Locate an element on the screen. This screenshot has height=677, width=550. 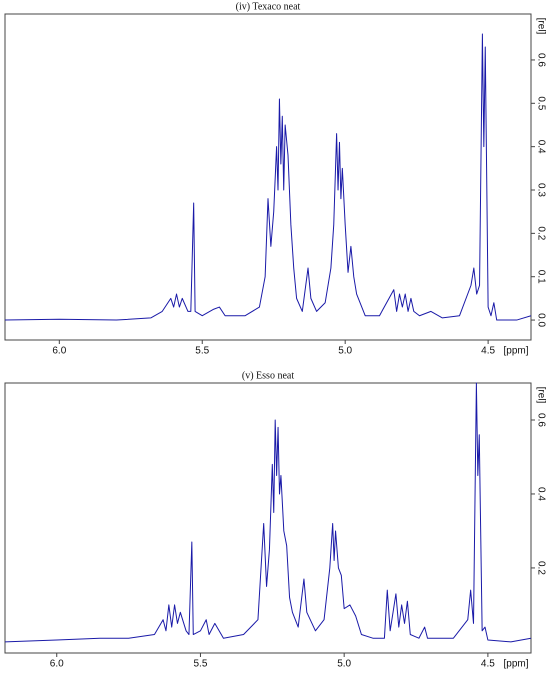
chart-title: (v) Esso neat is located at coordinates (268, 375).